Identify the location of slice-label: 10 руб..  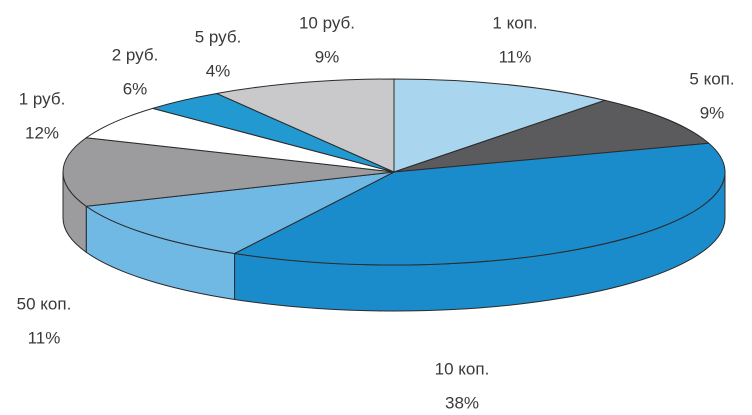
(327, 22).